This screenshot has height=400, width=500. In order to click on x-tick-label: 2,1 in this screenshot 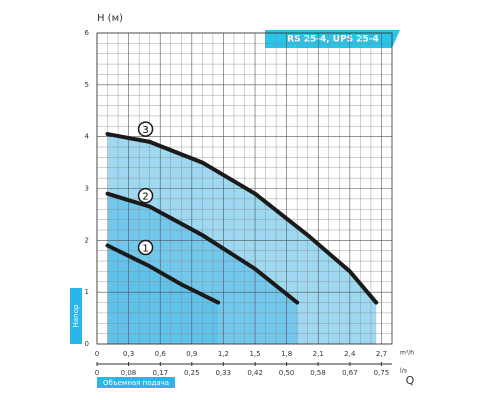, I will do `click(318, 354)`.